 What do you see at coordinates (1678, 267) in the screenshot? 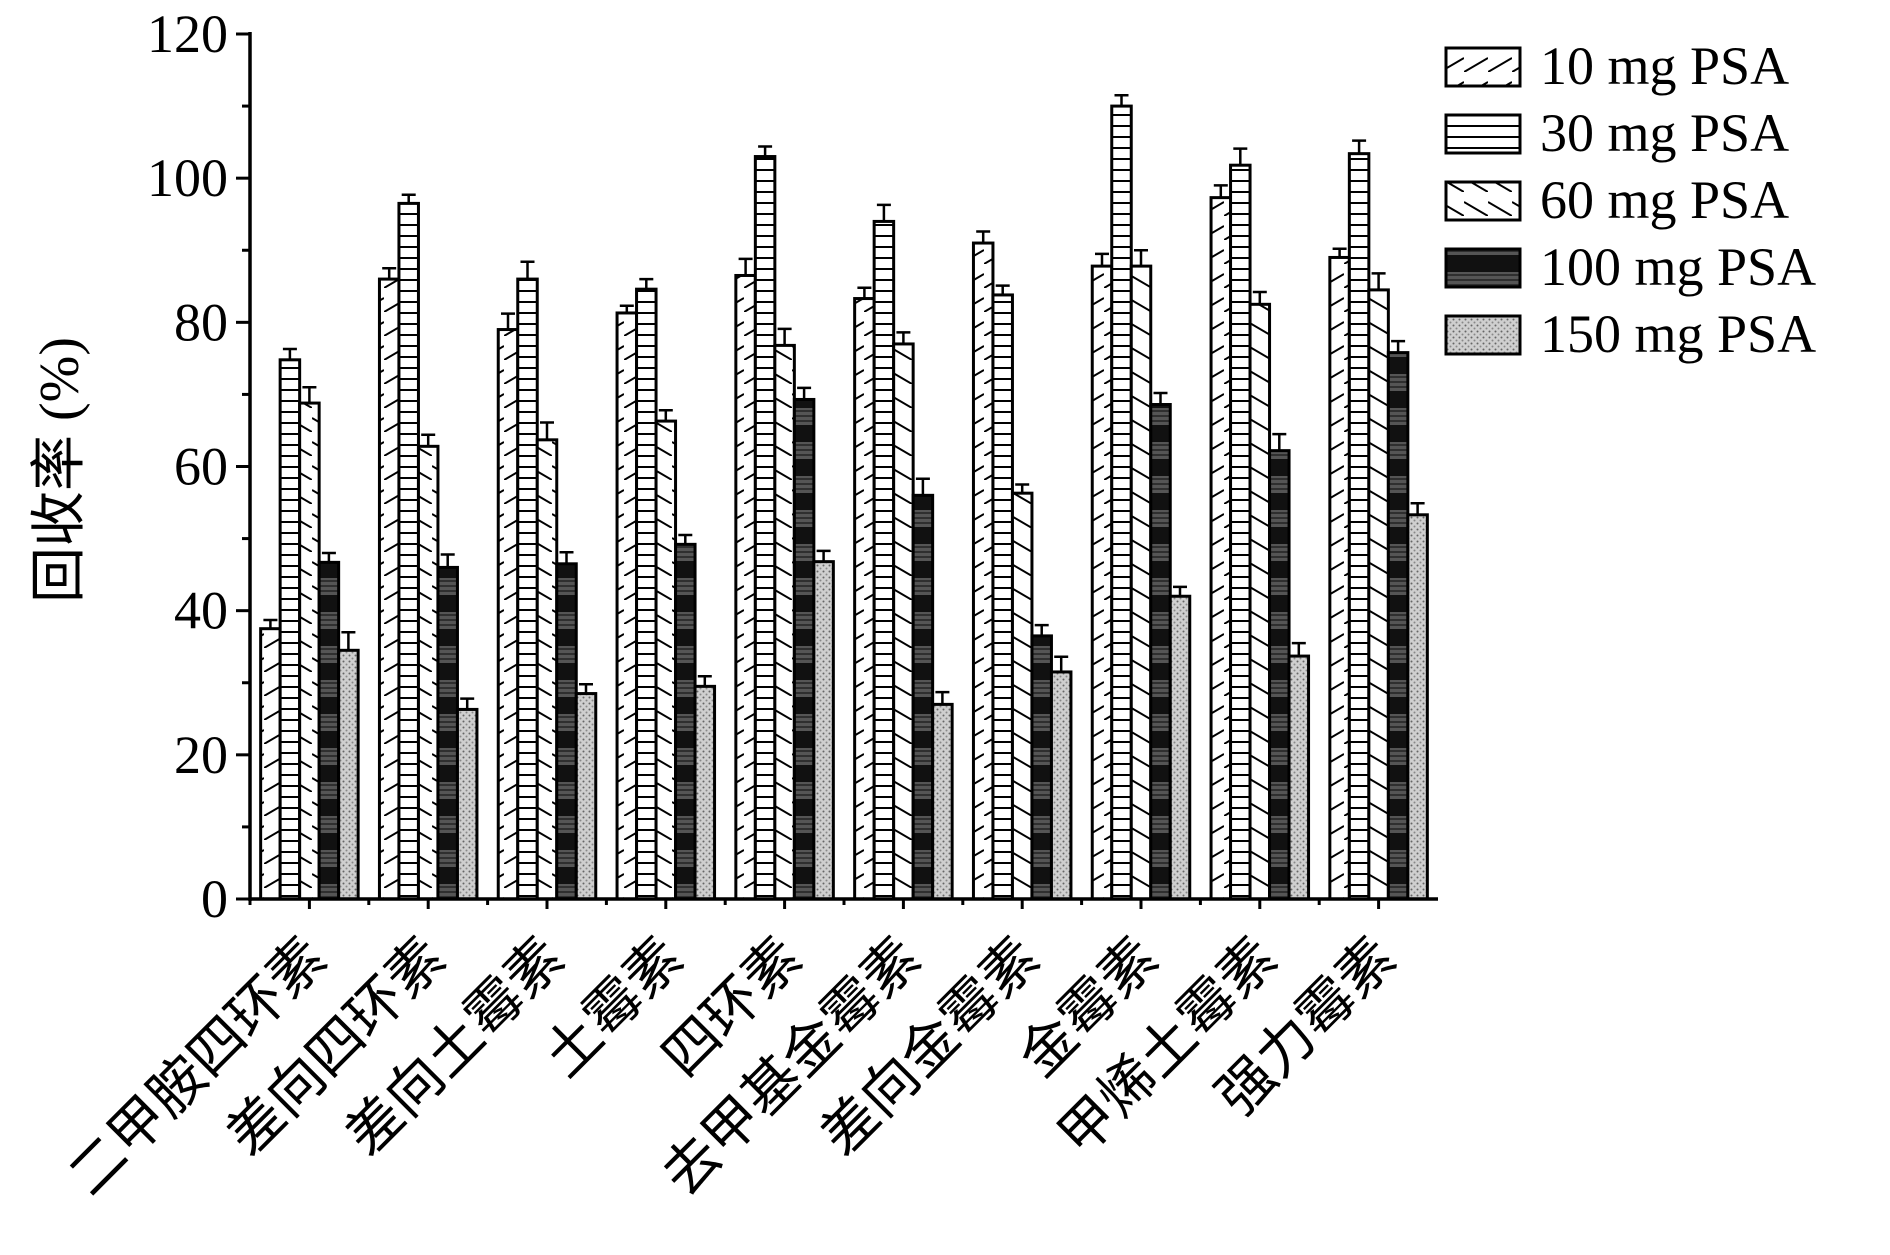
I see `legend-label-4: 100 mg PSA` at bounding box center [1678, 267].